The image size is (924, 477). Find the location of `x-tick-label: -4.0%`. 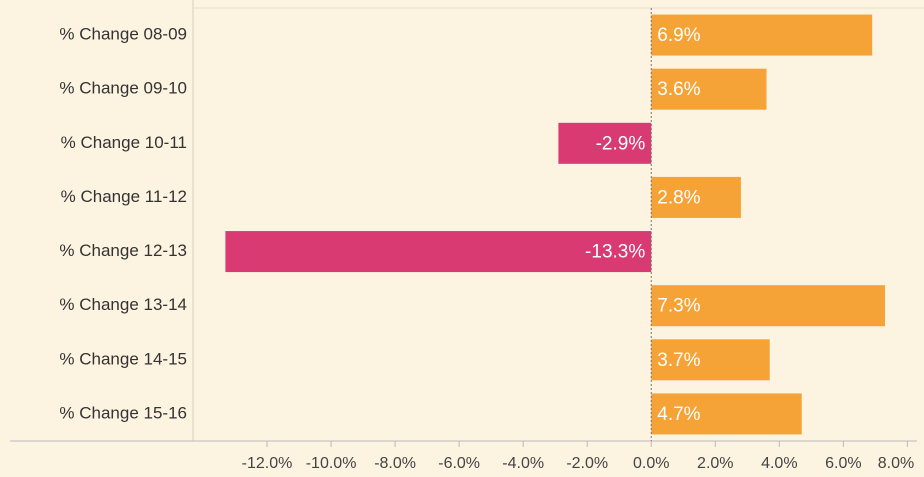

x-tick-label: -4.0% is located at coordinates (523, 463).